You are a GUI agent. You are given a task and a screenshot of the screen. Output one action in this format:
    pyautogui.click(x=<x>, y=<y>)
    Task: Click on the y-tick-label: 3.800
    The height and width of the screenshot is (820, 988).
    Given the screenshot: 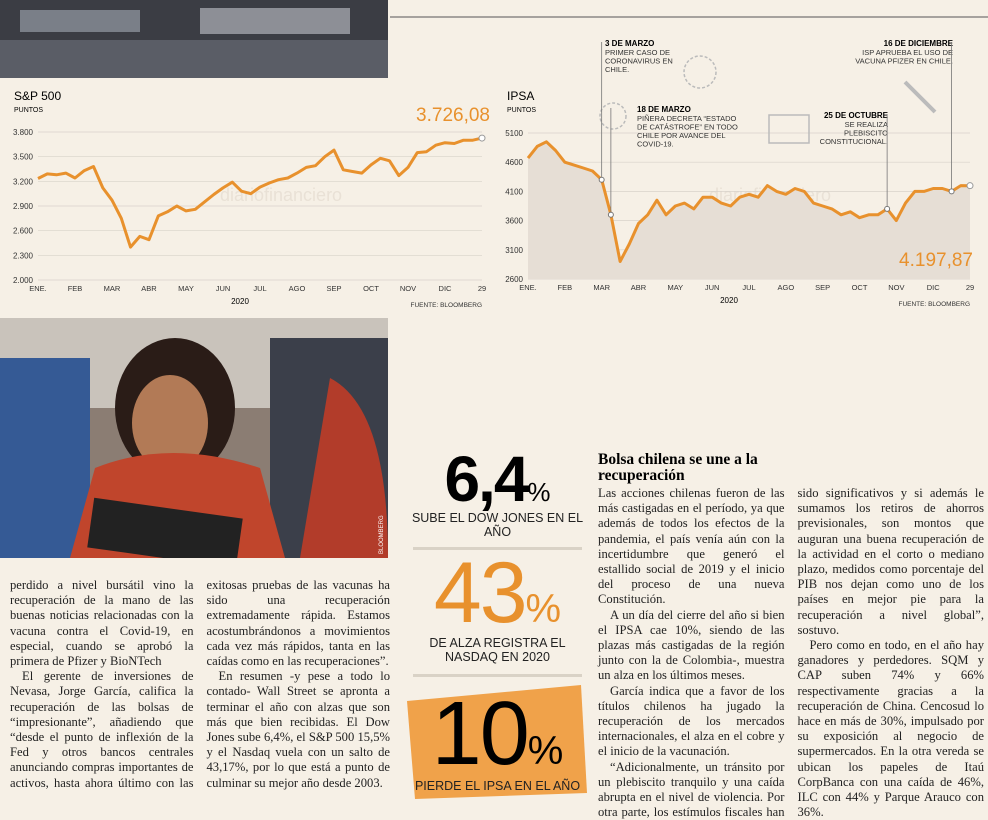 What is the action you would take?
    pyautogui.click(x=23, y=132)
    